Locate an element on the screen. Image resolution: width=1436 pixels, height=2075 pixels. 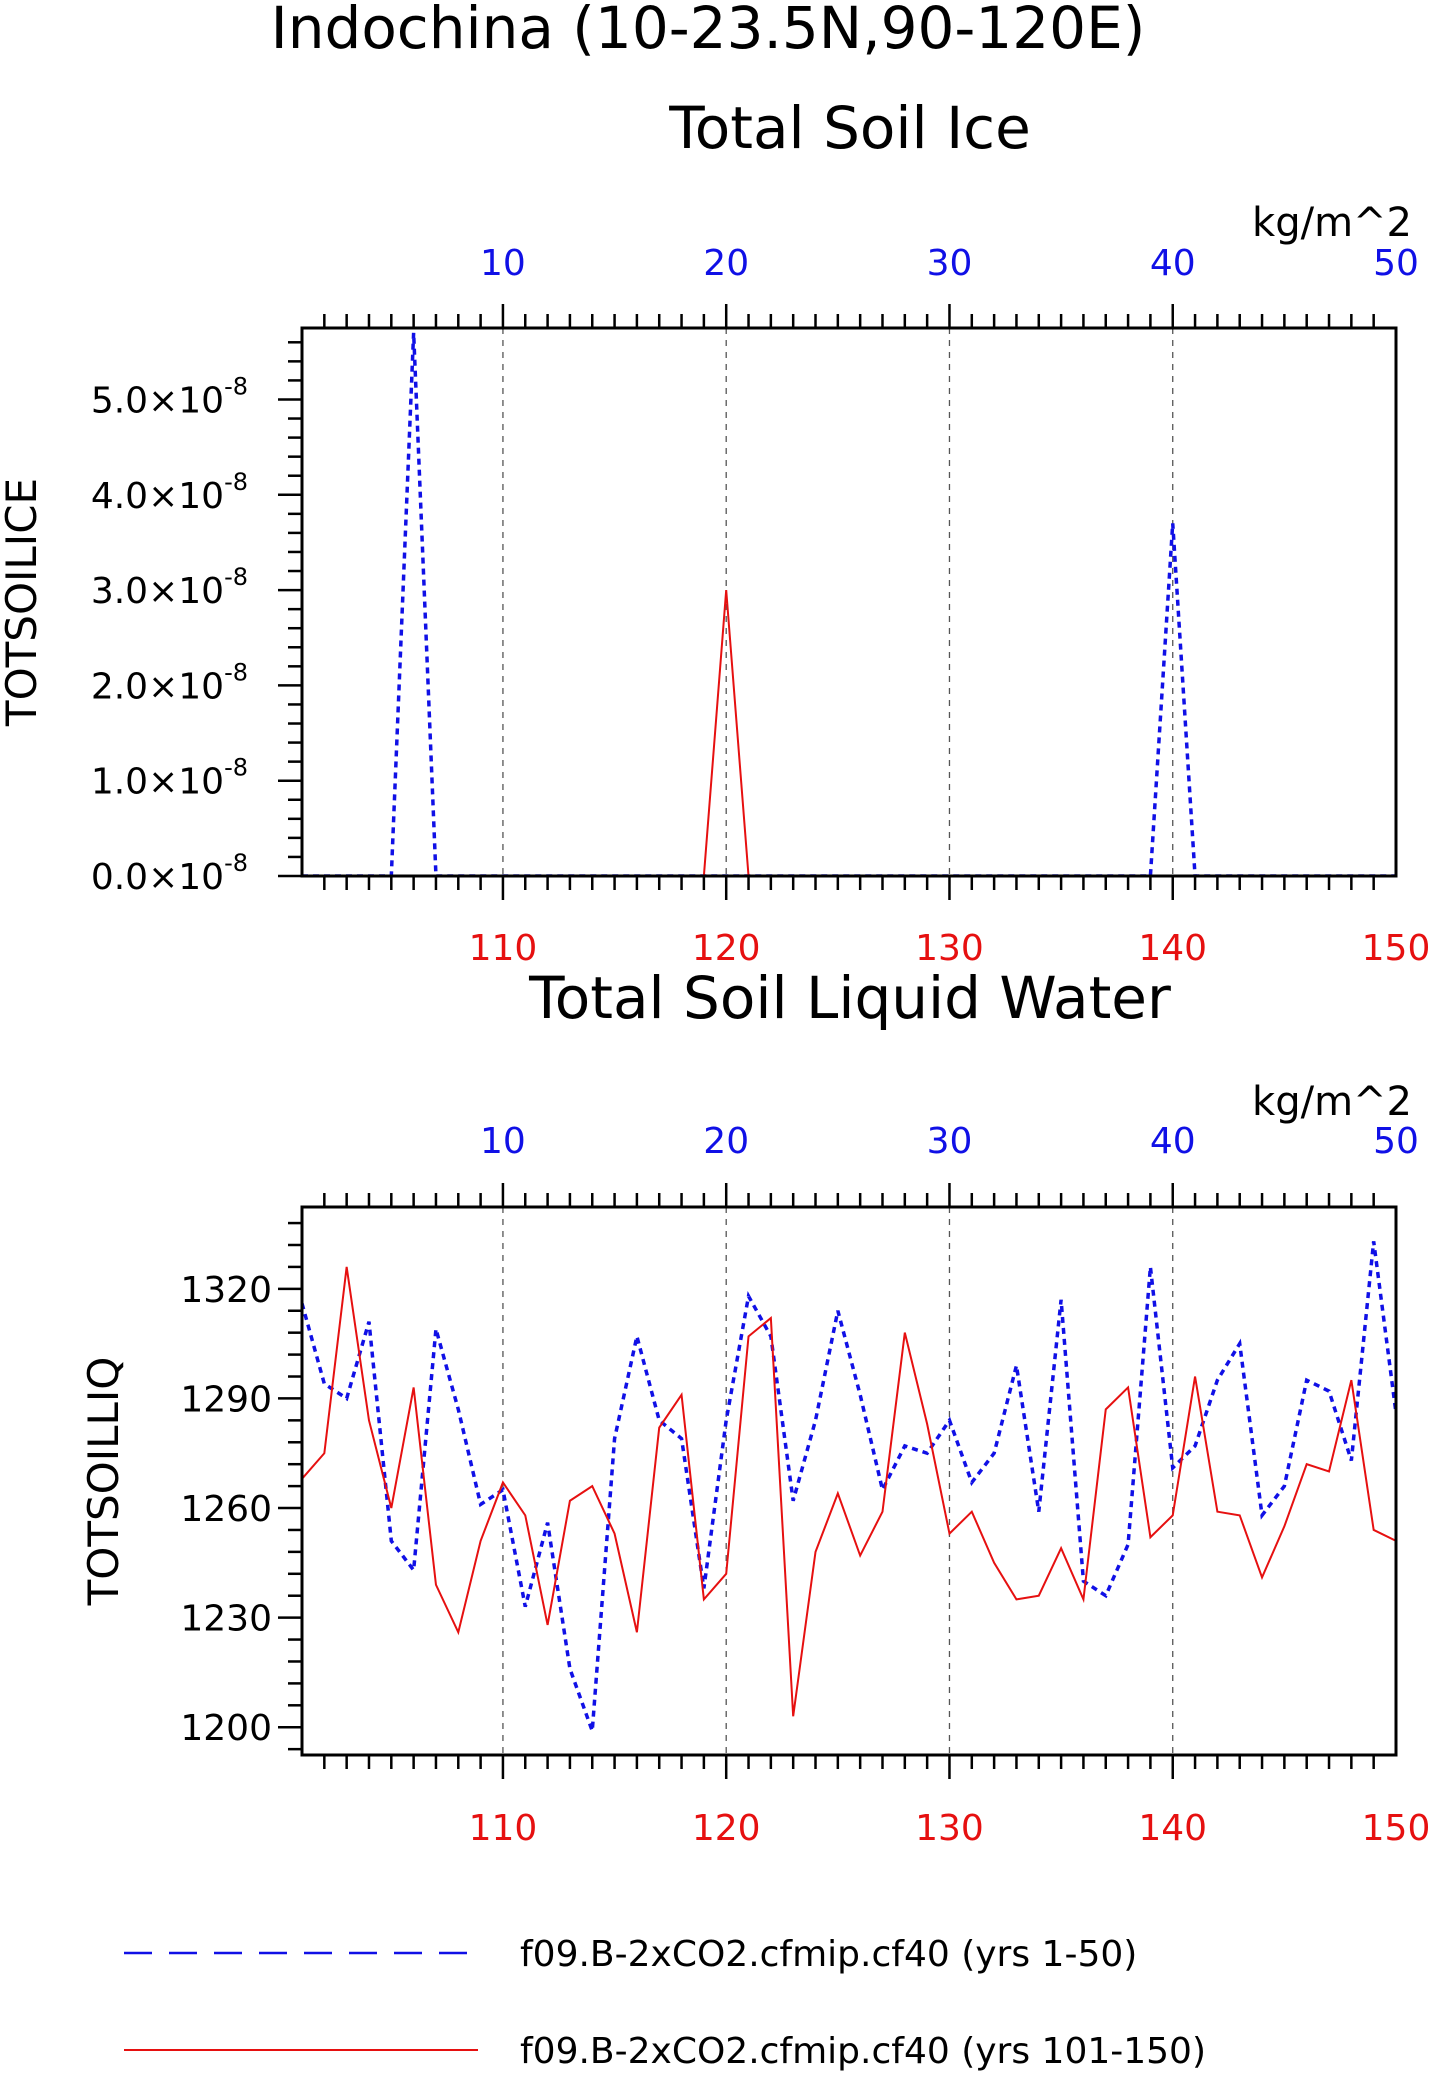
y-axis-label: TOTSOILICE is located at coordinates (23, 602).